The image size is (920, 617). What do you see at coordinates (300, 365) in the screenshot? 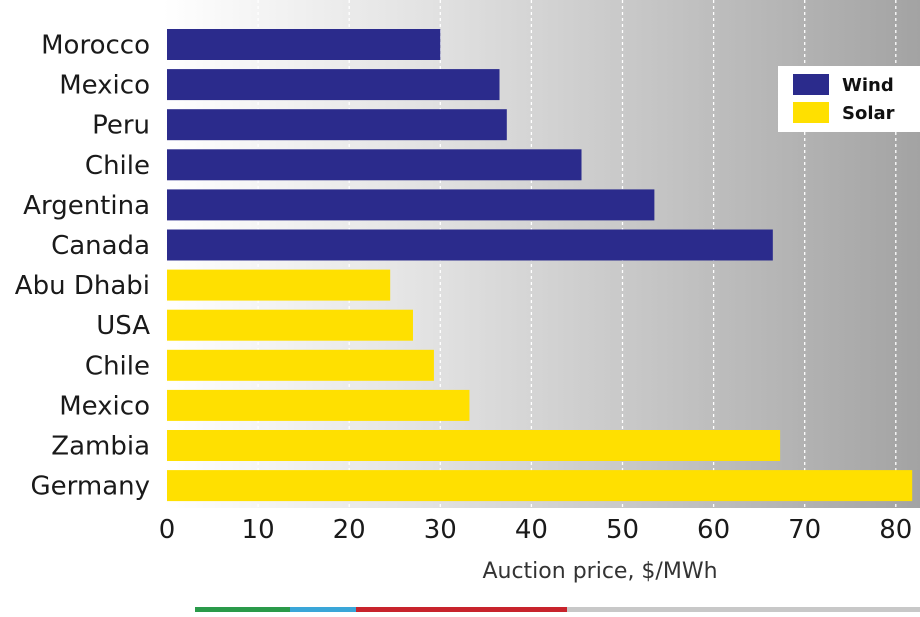
I see `bar-solar-chile` at bounding box center [300, 365].